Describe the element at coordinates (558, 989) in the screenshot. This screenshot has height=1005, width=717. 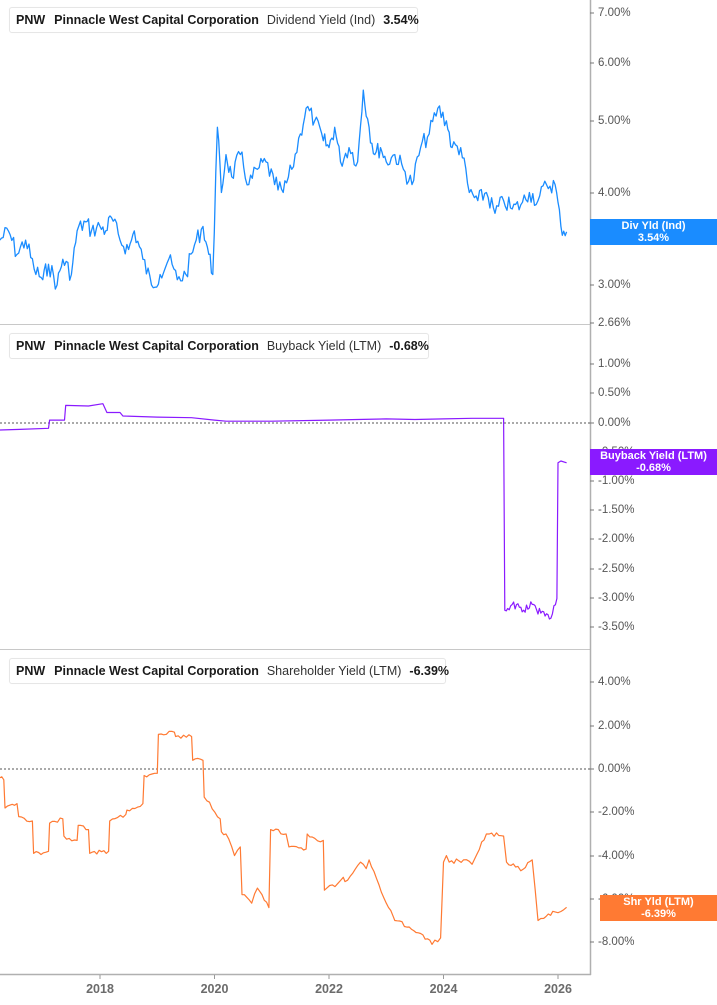
I see `x-tick-label: 2026` at that location.